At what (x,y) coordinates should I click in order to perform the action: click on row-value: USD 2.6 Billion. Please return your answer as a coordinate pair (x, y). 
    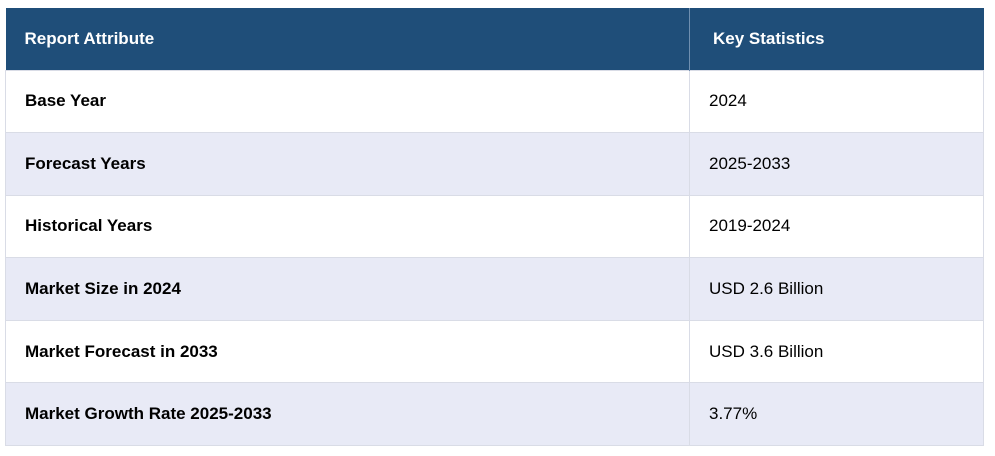
    Looking at the image, I should click on (836, 289).